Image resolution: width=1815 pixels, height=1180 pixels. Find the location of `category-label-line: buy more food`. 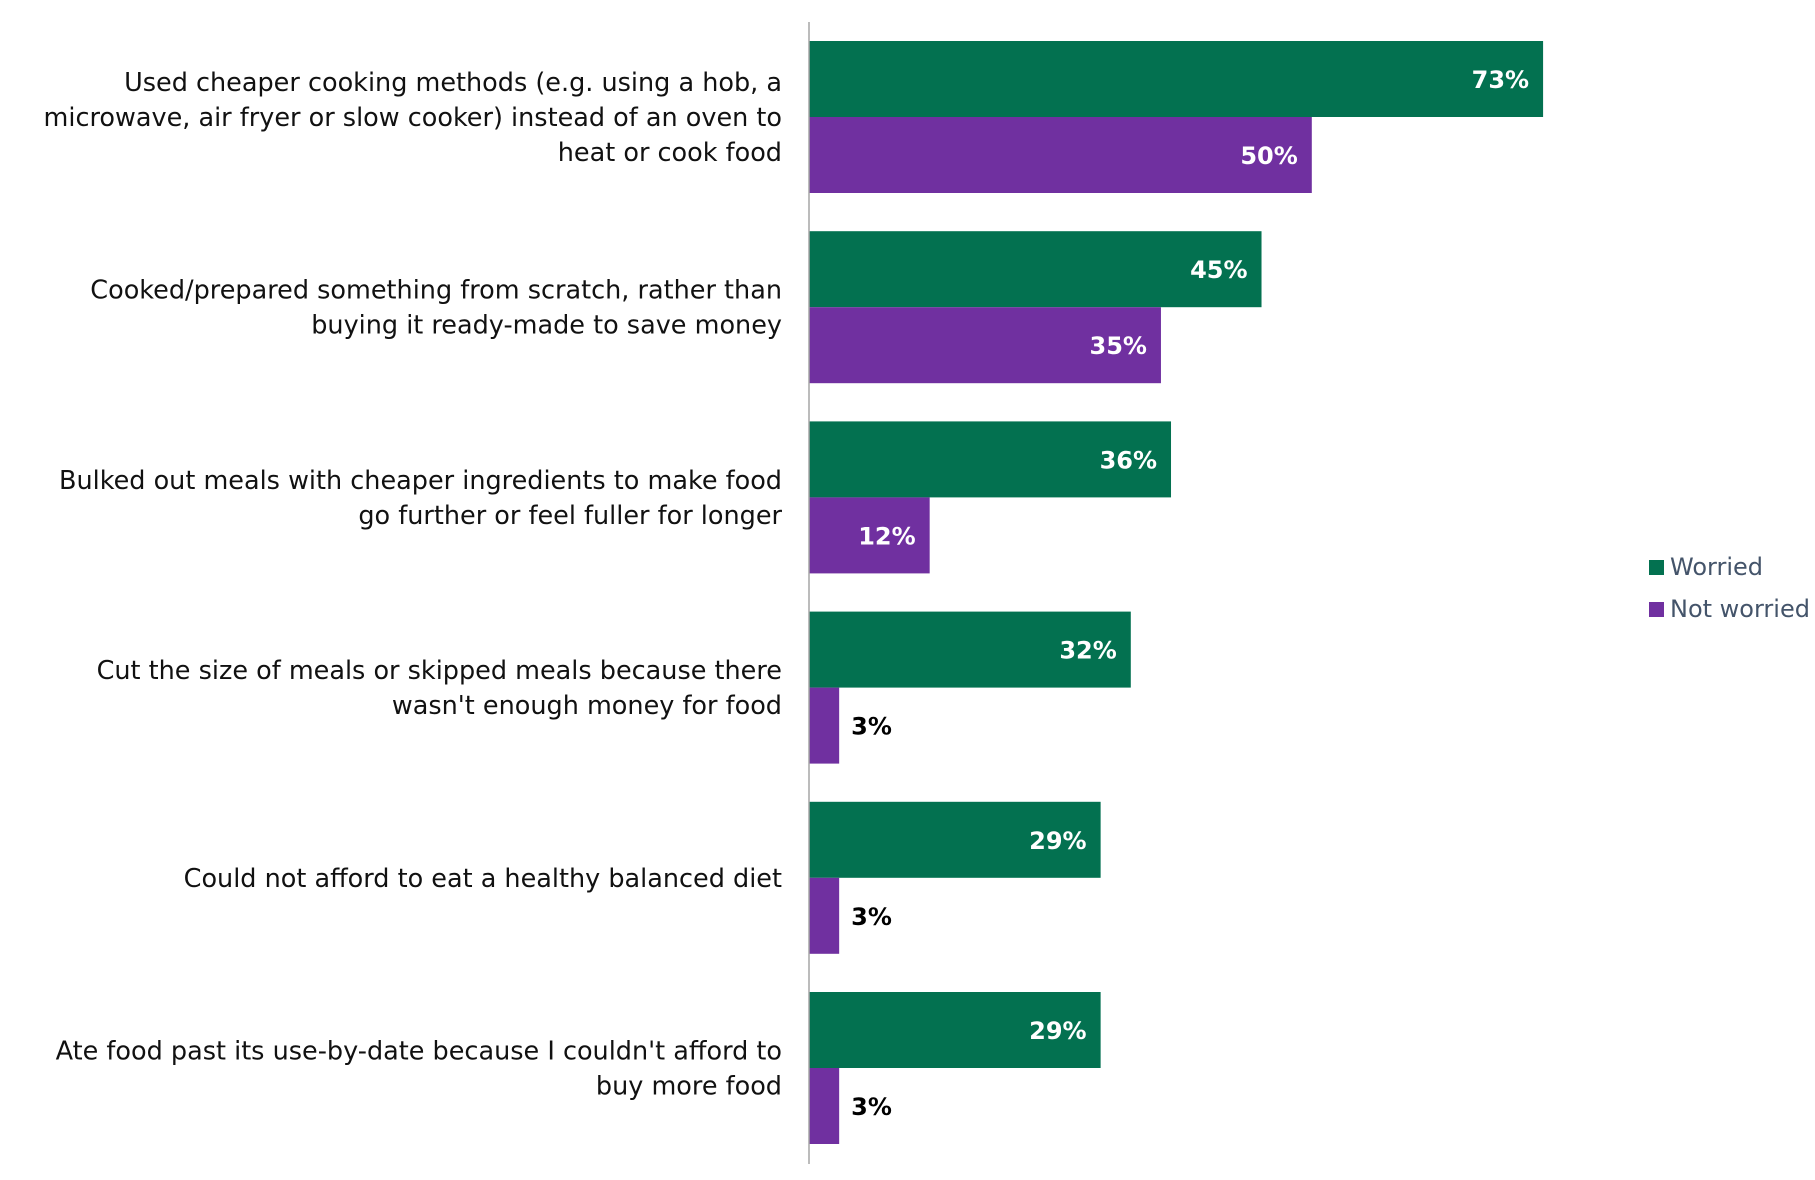

category-label-line: buy more food is located at coordinates (689, 1087).